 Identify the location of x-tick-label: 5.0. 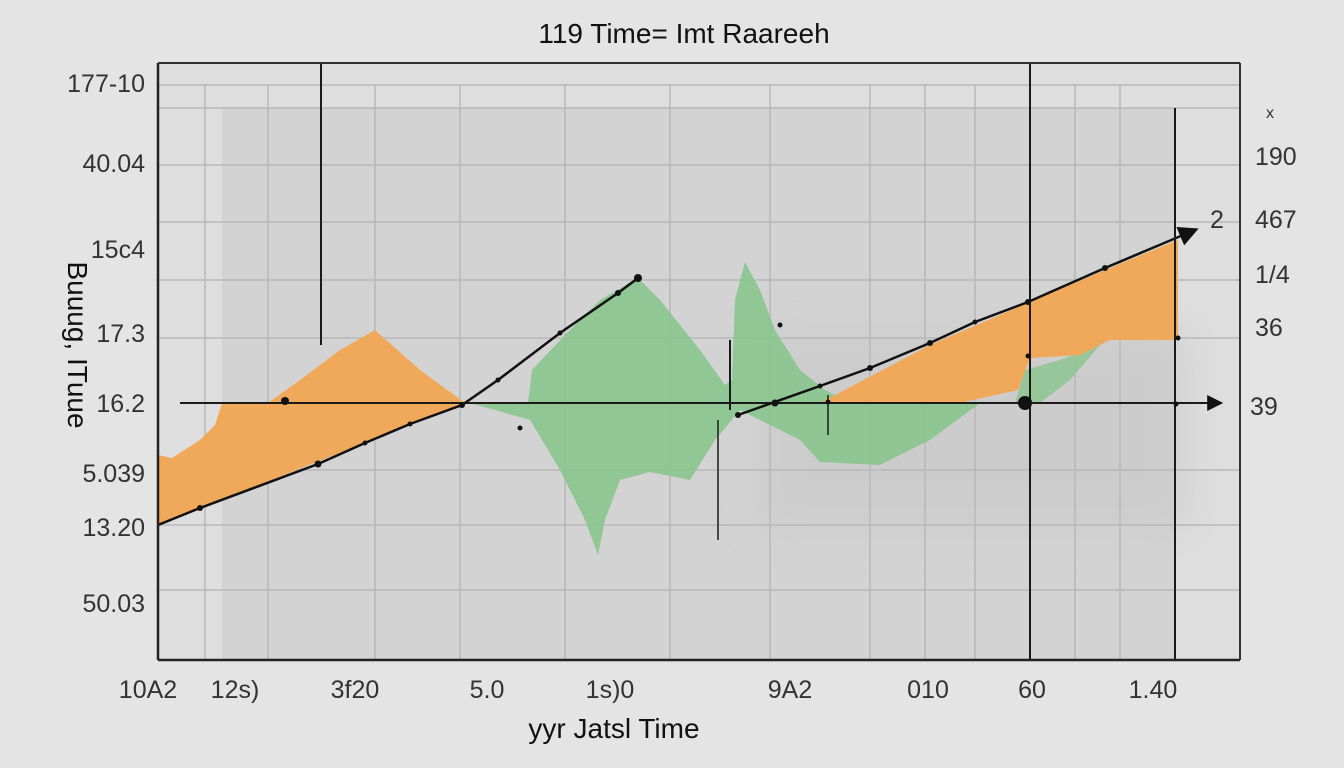
(487, 690).